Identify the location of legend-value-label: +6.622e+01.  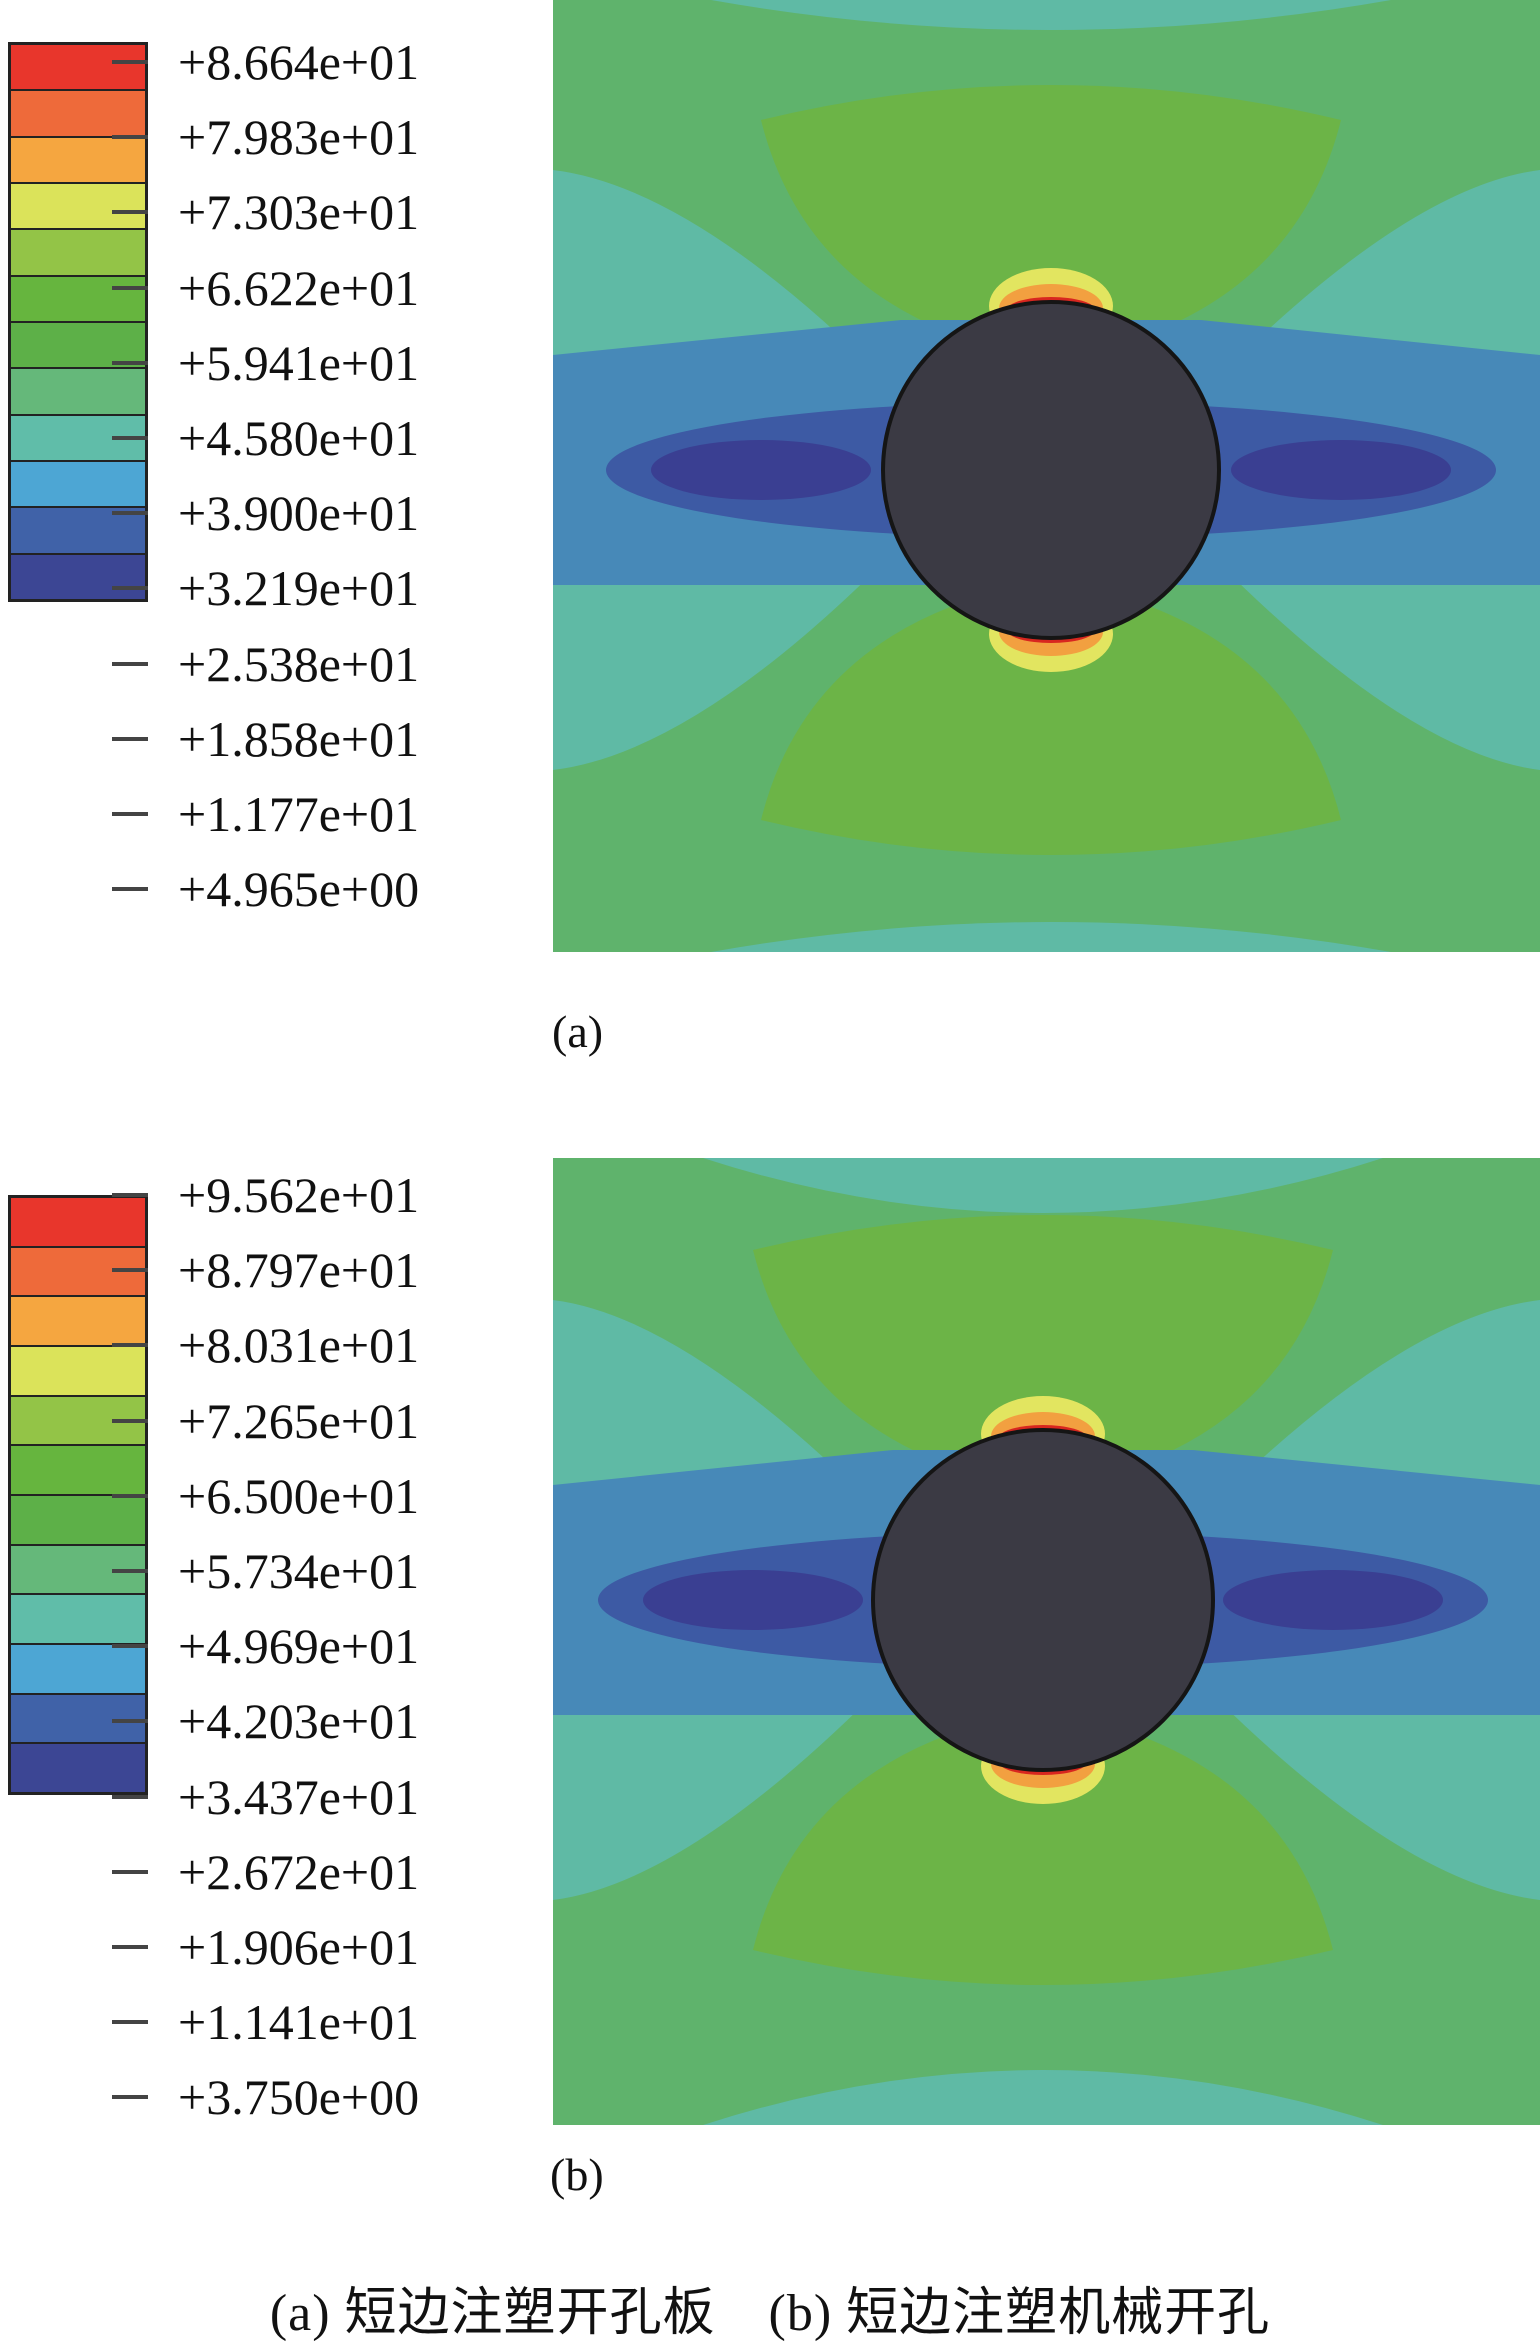
(299, 287).